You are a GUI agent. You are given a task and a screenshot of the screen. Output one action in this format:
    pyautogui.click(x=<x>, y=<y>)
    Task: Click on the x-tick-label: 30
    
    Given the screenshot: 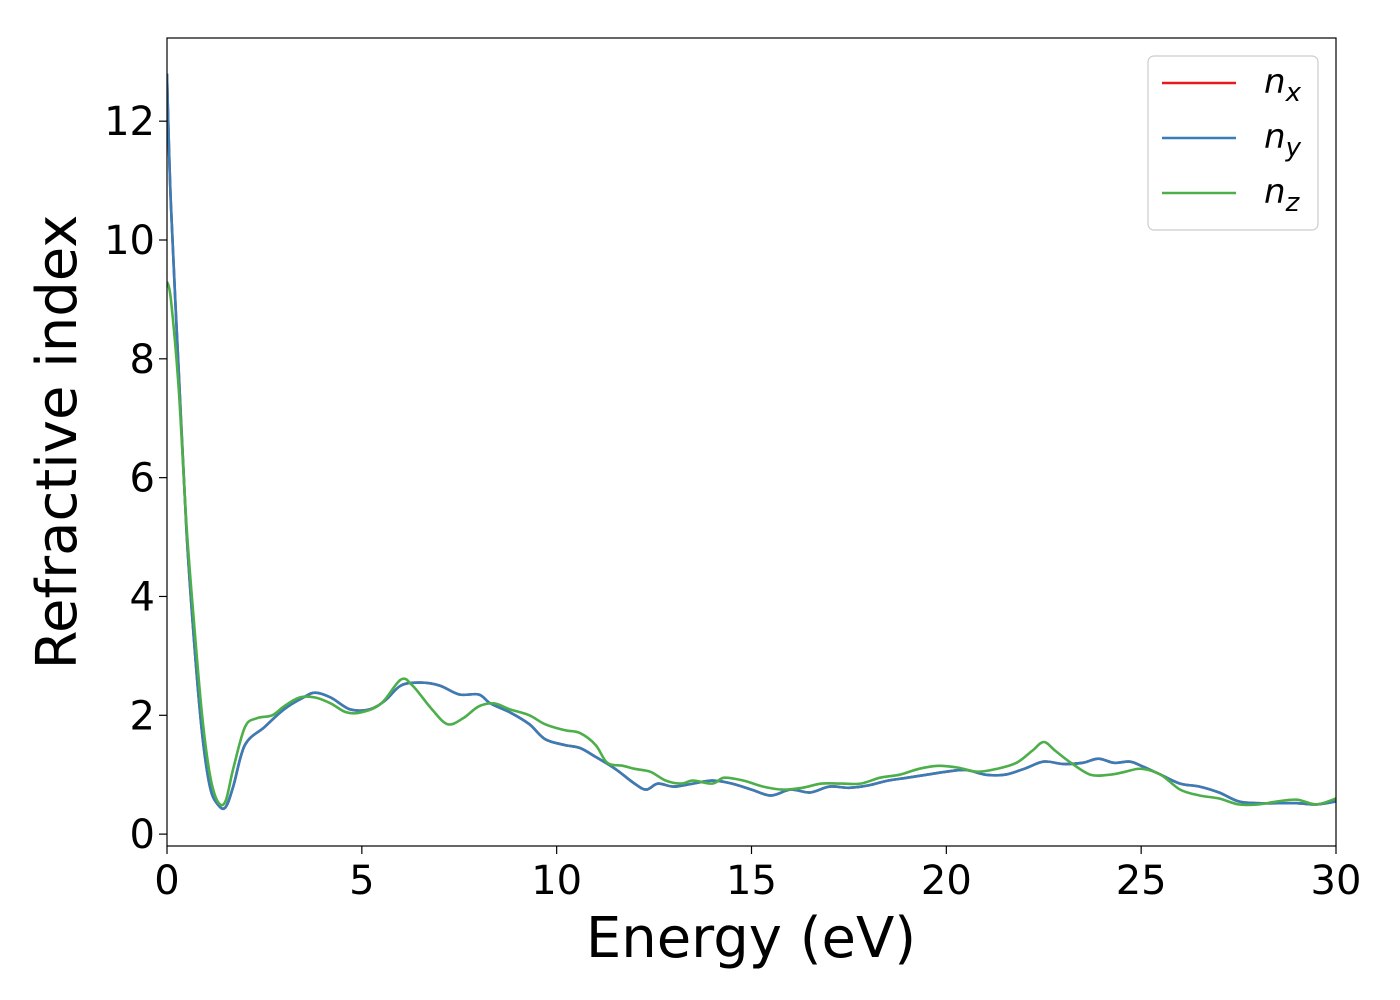 What is the action you would take?
    pyautogui.click(x=1336, y=881)
    